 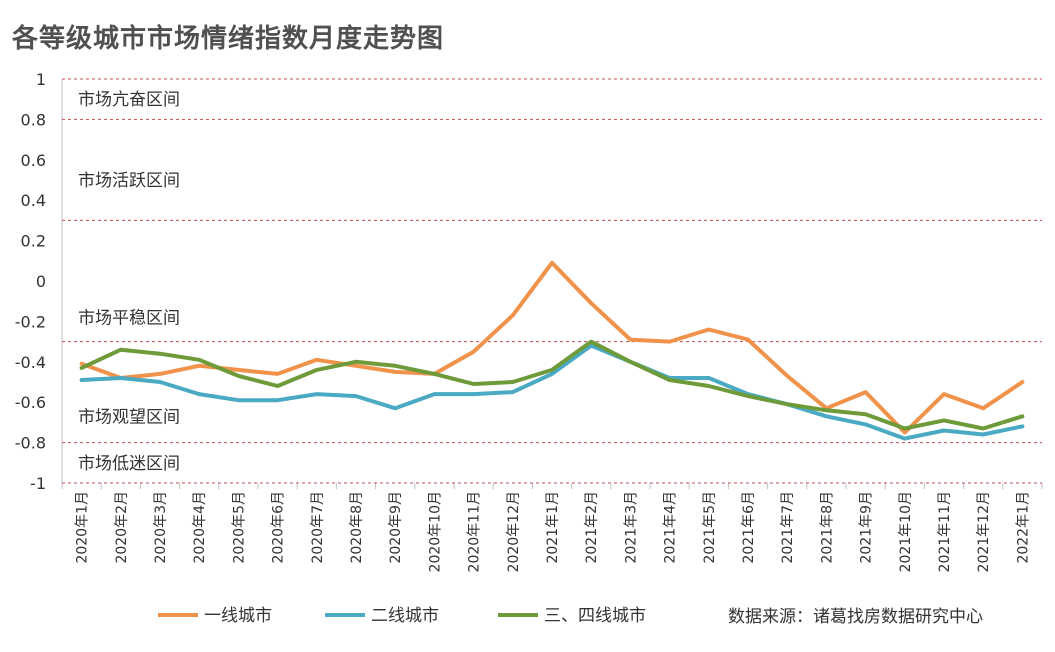 I want to click on y-tick-label: -0.8, so click(x=30, y=443).